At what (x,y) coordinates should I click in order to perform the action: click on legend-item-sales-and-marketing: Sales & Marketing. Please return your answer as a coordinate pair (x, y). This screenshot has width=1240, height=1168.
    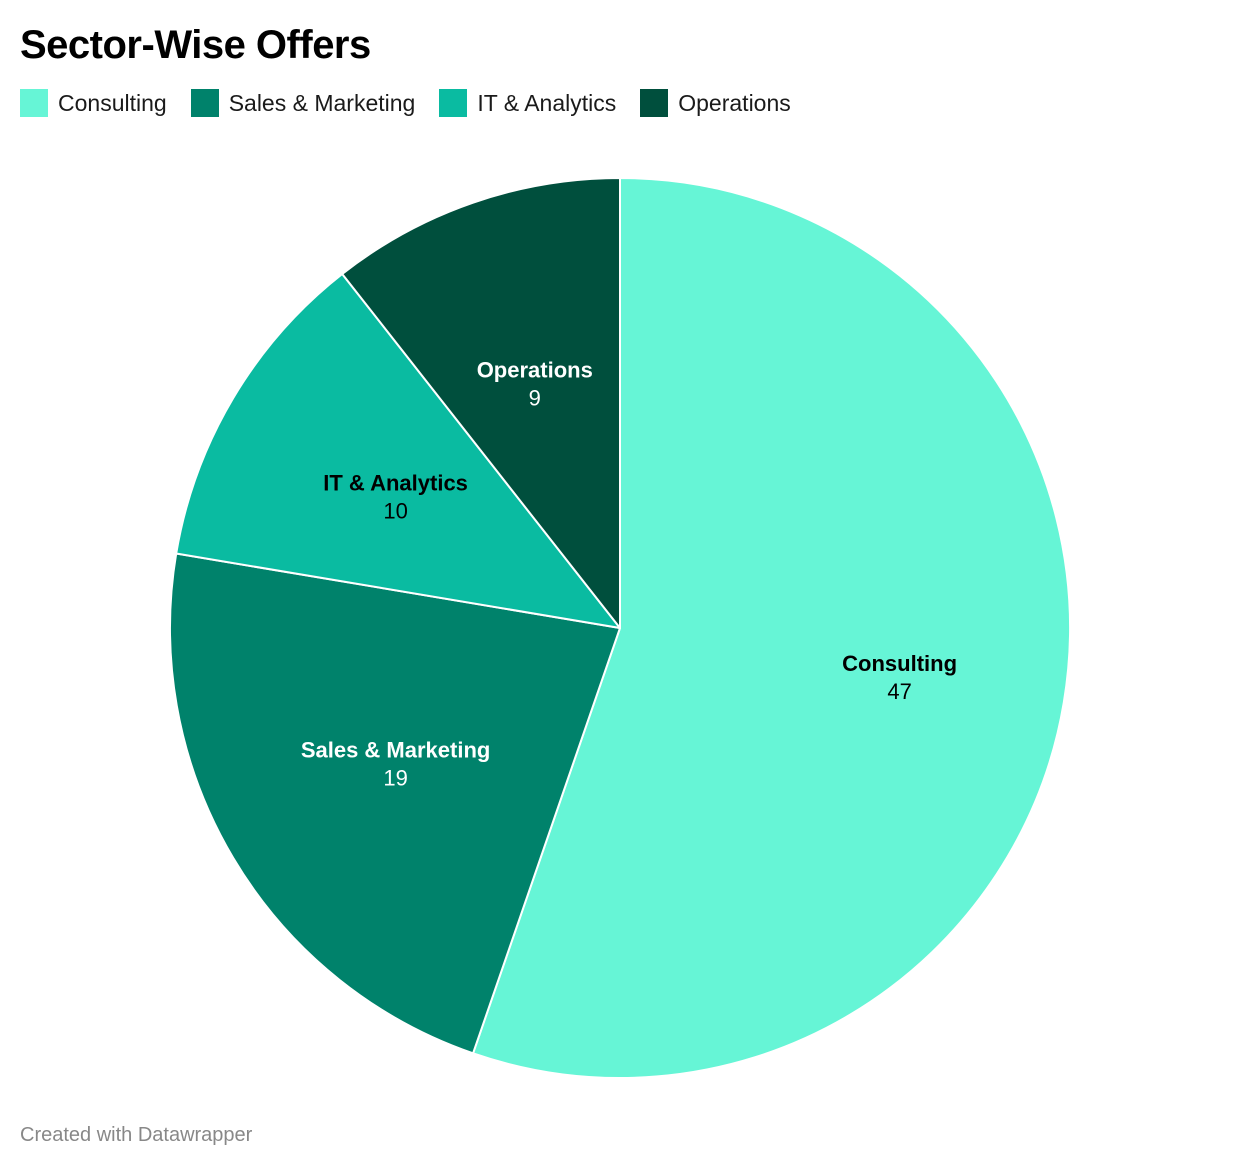
    Looking at the image, I should click on (303, 103).